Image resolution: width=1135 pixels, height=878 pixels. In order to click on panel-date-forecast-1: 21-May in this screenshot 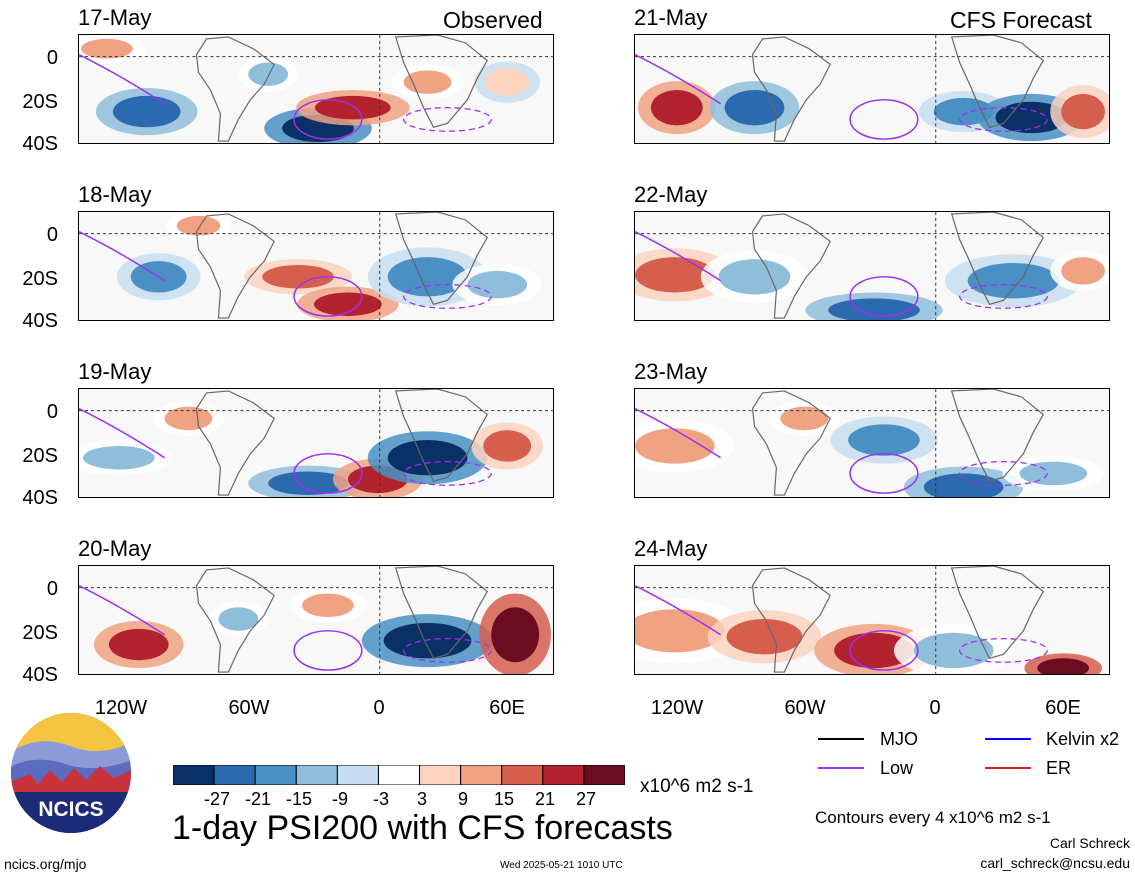, I will do `click(671, 17)`.